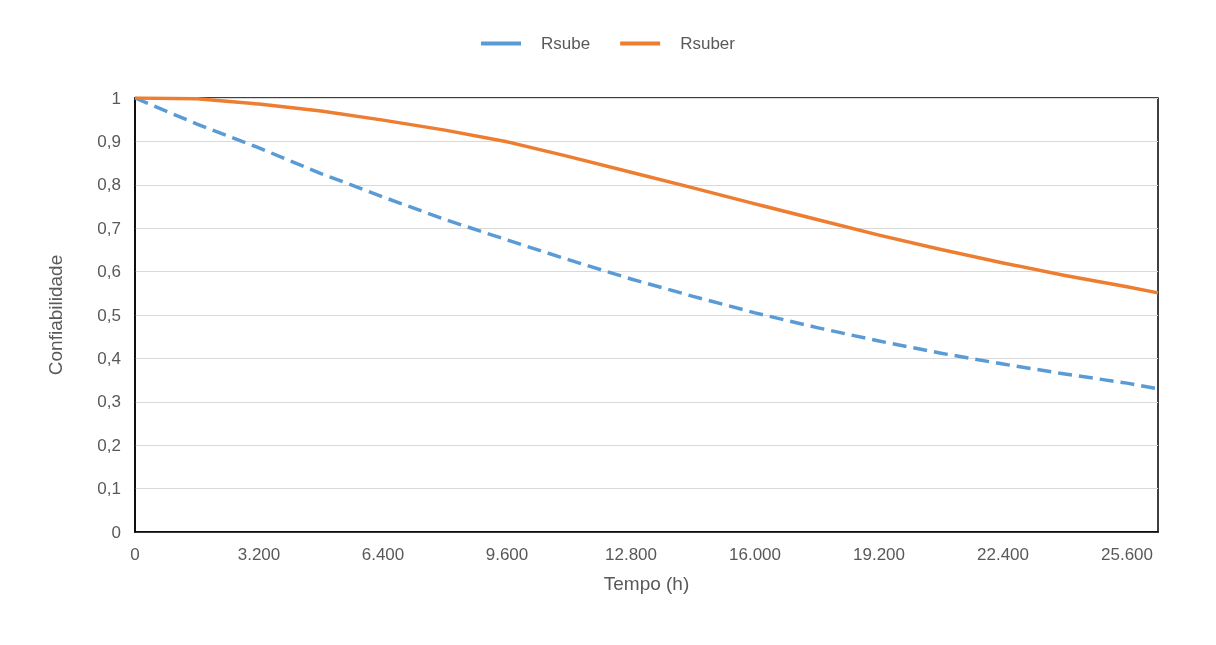  Describe the element at coordinates (116, 98) in the screenshot. I see `y-tick-label: 1` at that location.